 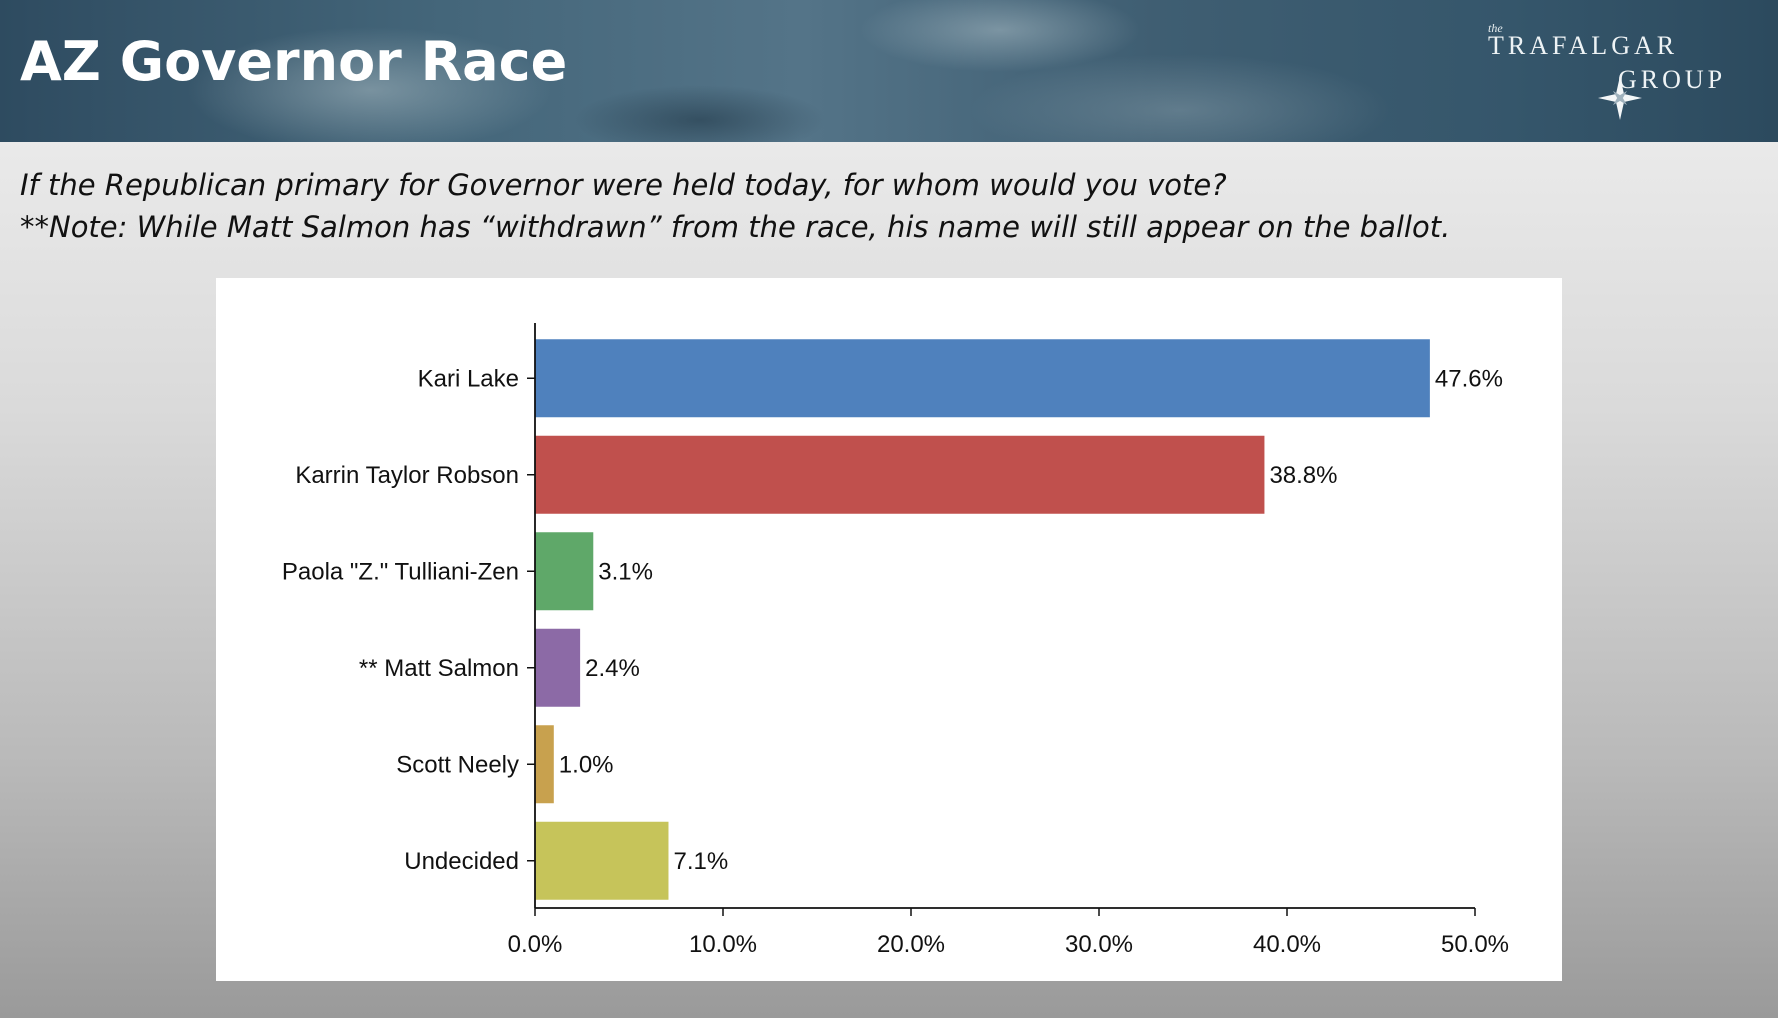 What do you see at coordinates (1287, 944) in the screenshot?
I see `x-tick-label-4: 40.0%` at bounding box center [1287, 944].